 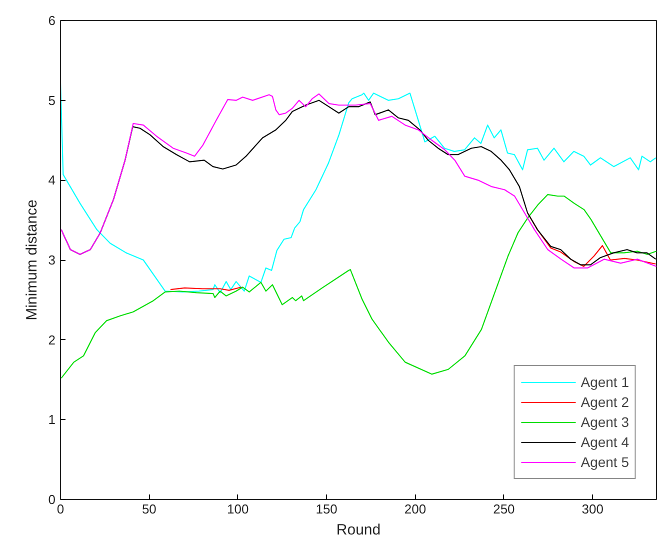 What do you see at coordinates (593, 509) in the screenshot?
I see `x-tick-label: 300` at bounding box center [593, 509].